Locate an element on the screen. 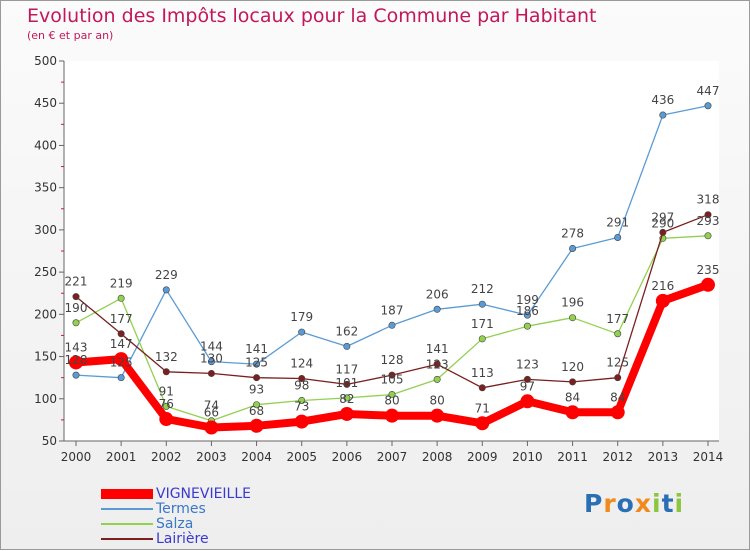  legend-label: VIGNEVIEILLE is located at coordinates (203, 494).